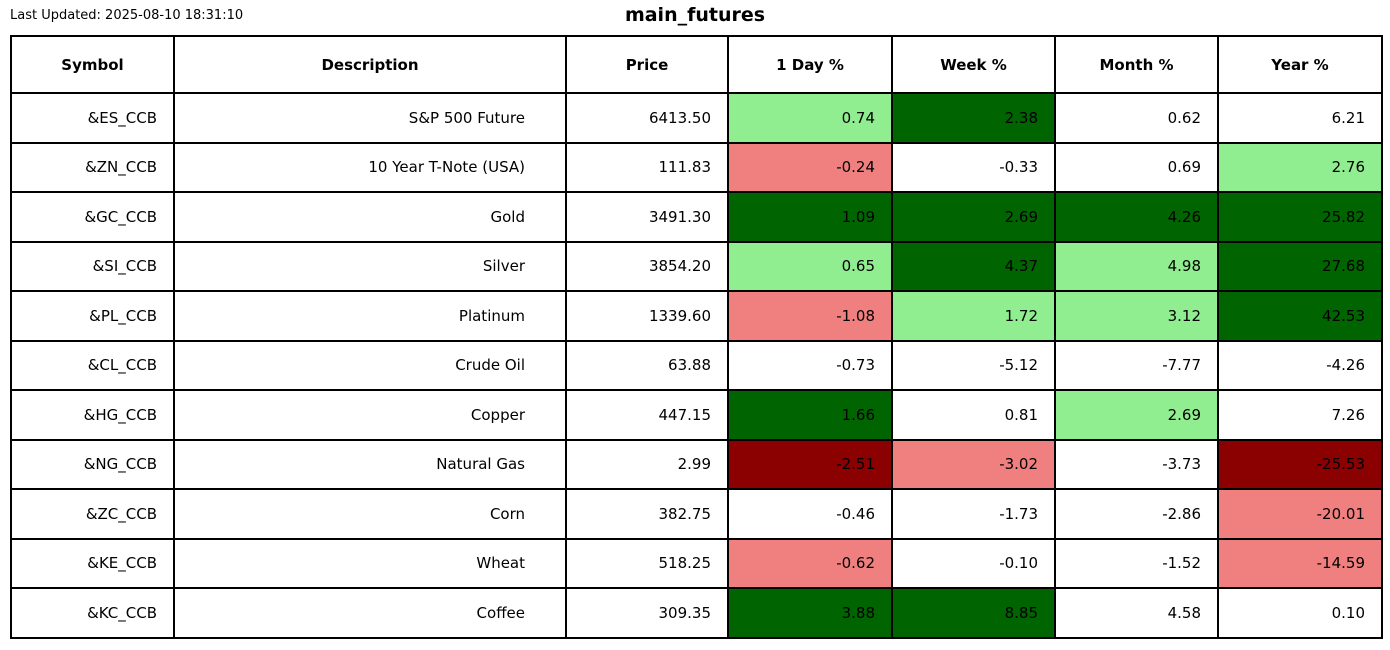 The height and width of the screenshot is (650, 1390). I want to click on description-cell: Copper, so click(370, 415).